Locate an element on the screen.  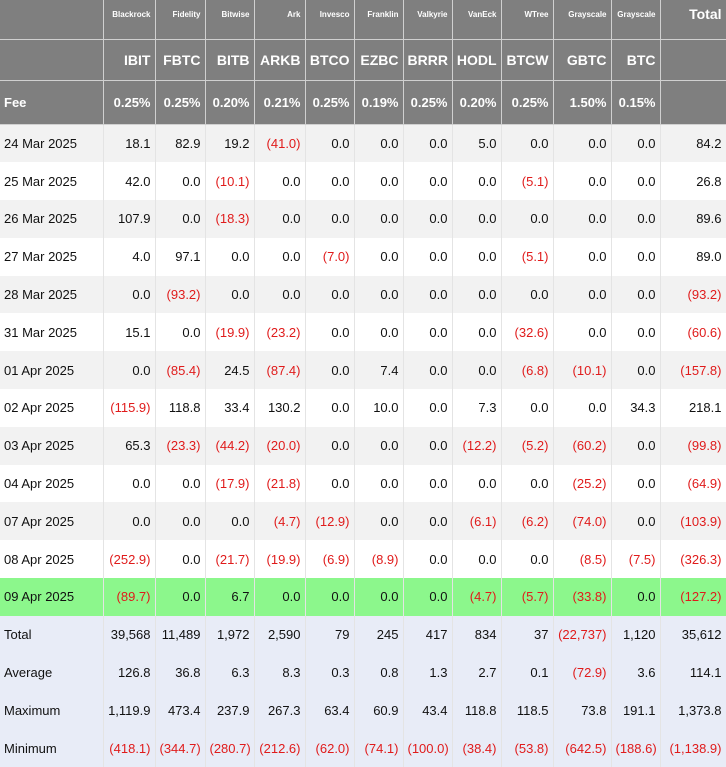
flow-cell: 118.8 is located at coordinates (477, 710).